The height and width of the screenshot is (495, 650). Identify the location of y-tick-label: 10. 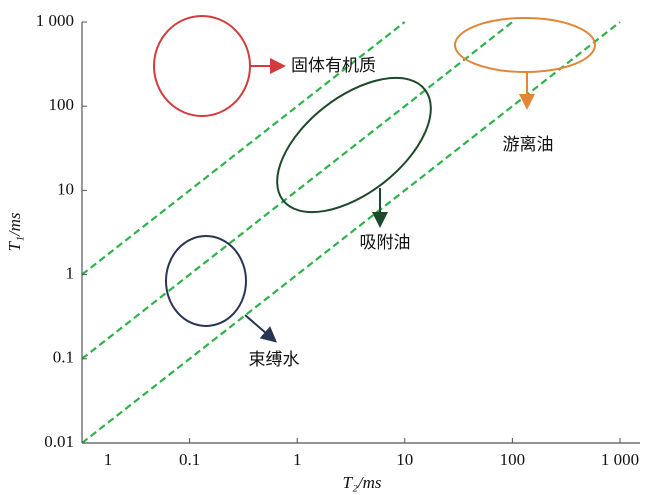
(65, 188).